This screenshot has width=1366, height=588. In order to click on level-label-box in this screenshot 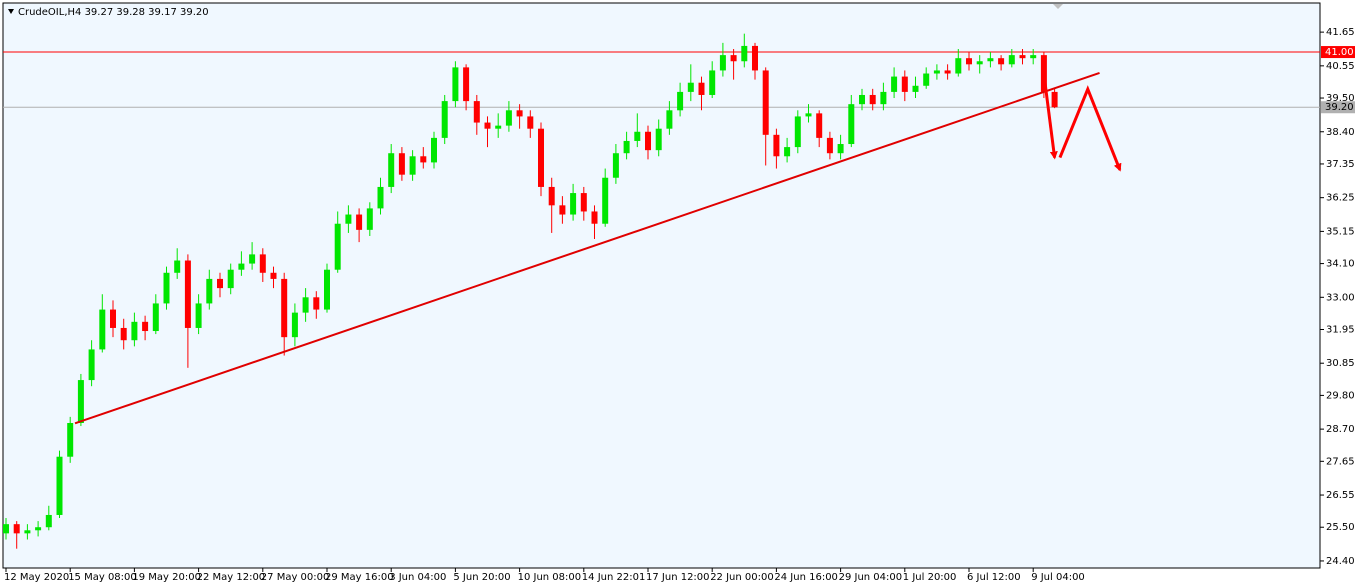, I will do `click(1338, 52)`.